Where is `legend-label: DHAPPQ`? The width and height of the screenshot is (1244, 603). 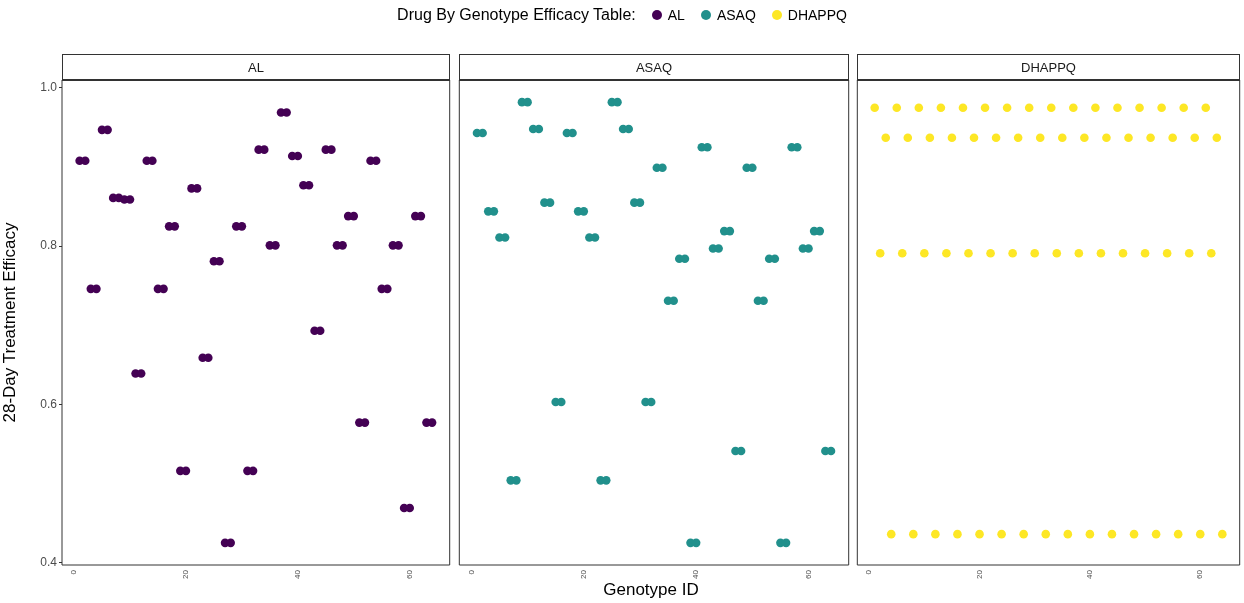
legend-label: DHAPPQ is located at coordinates (817, 15).